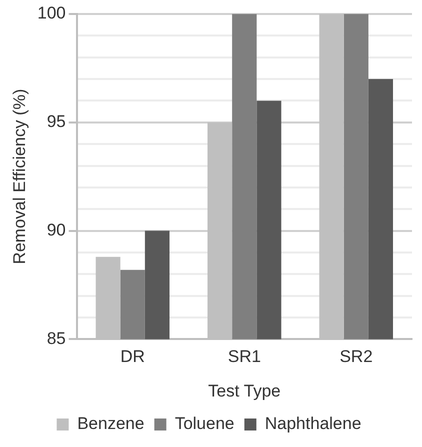 This screenshot has width=422, height=447. What do you see at coordinates (19, 176) in the screenshot?
I see `y-axis-title: Removal Efficiency (%)` at bounding box center [19, 176].